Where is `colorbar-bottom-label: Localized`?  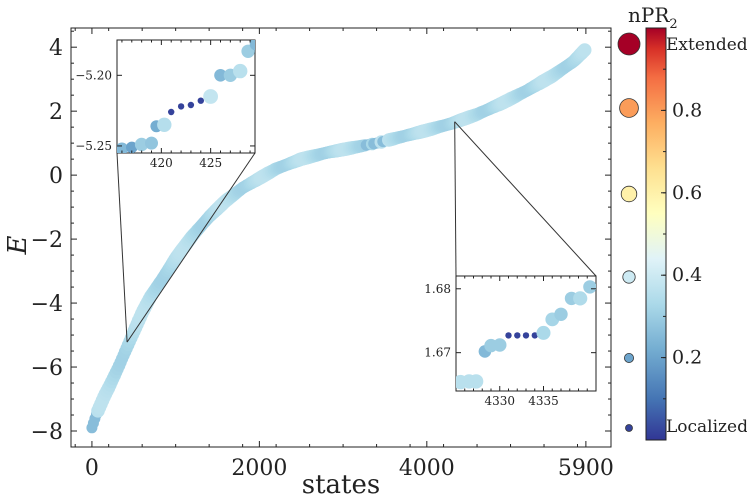 colorbar-bottom-label: Localized is located at coordinates (706, 427).